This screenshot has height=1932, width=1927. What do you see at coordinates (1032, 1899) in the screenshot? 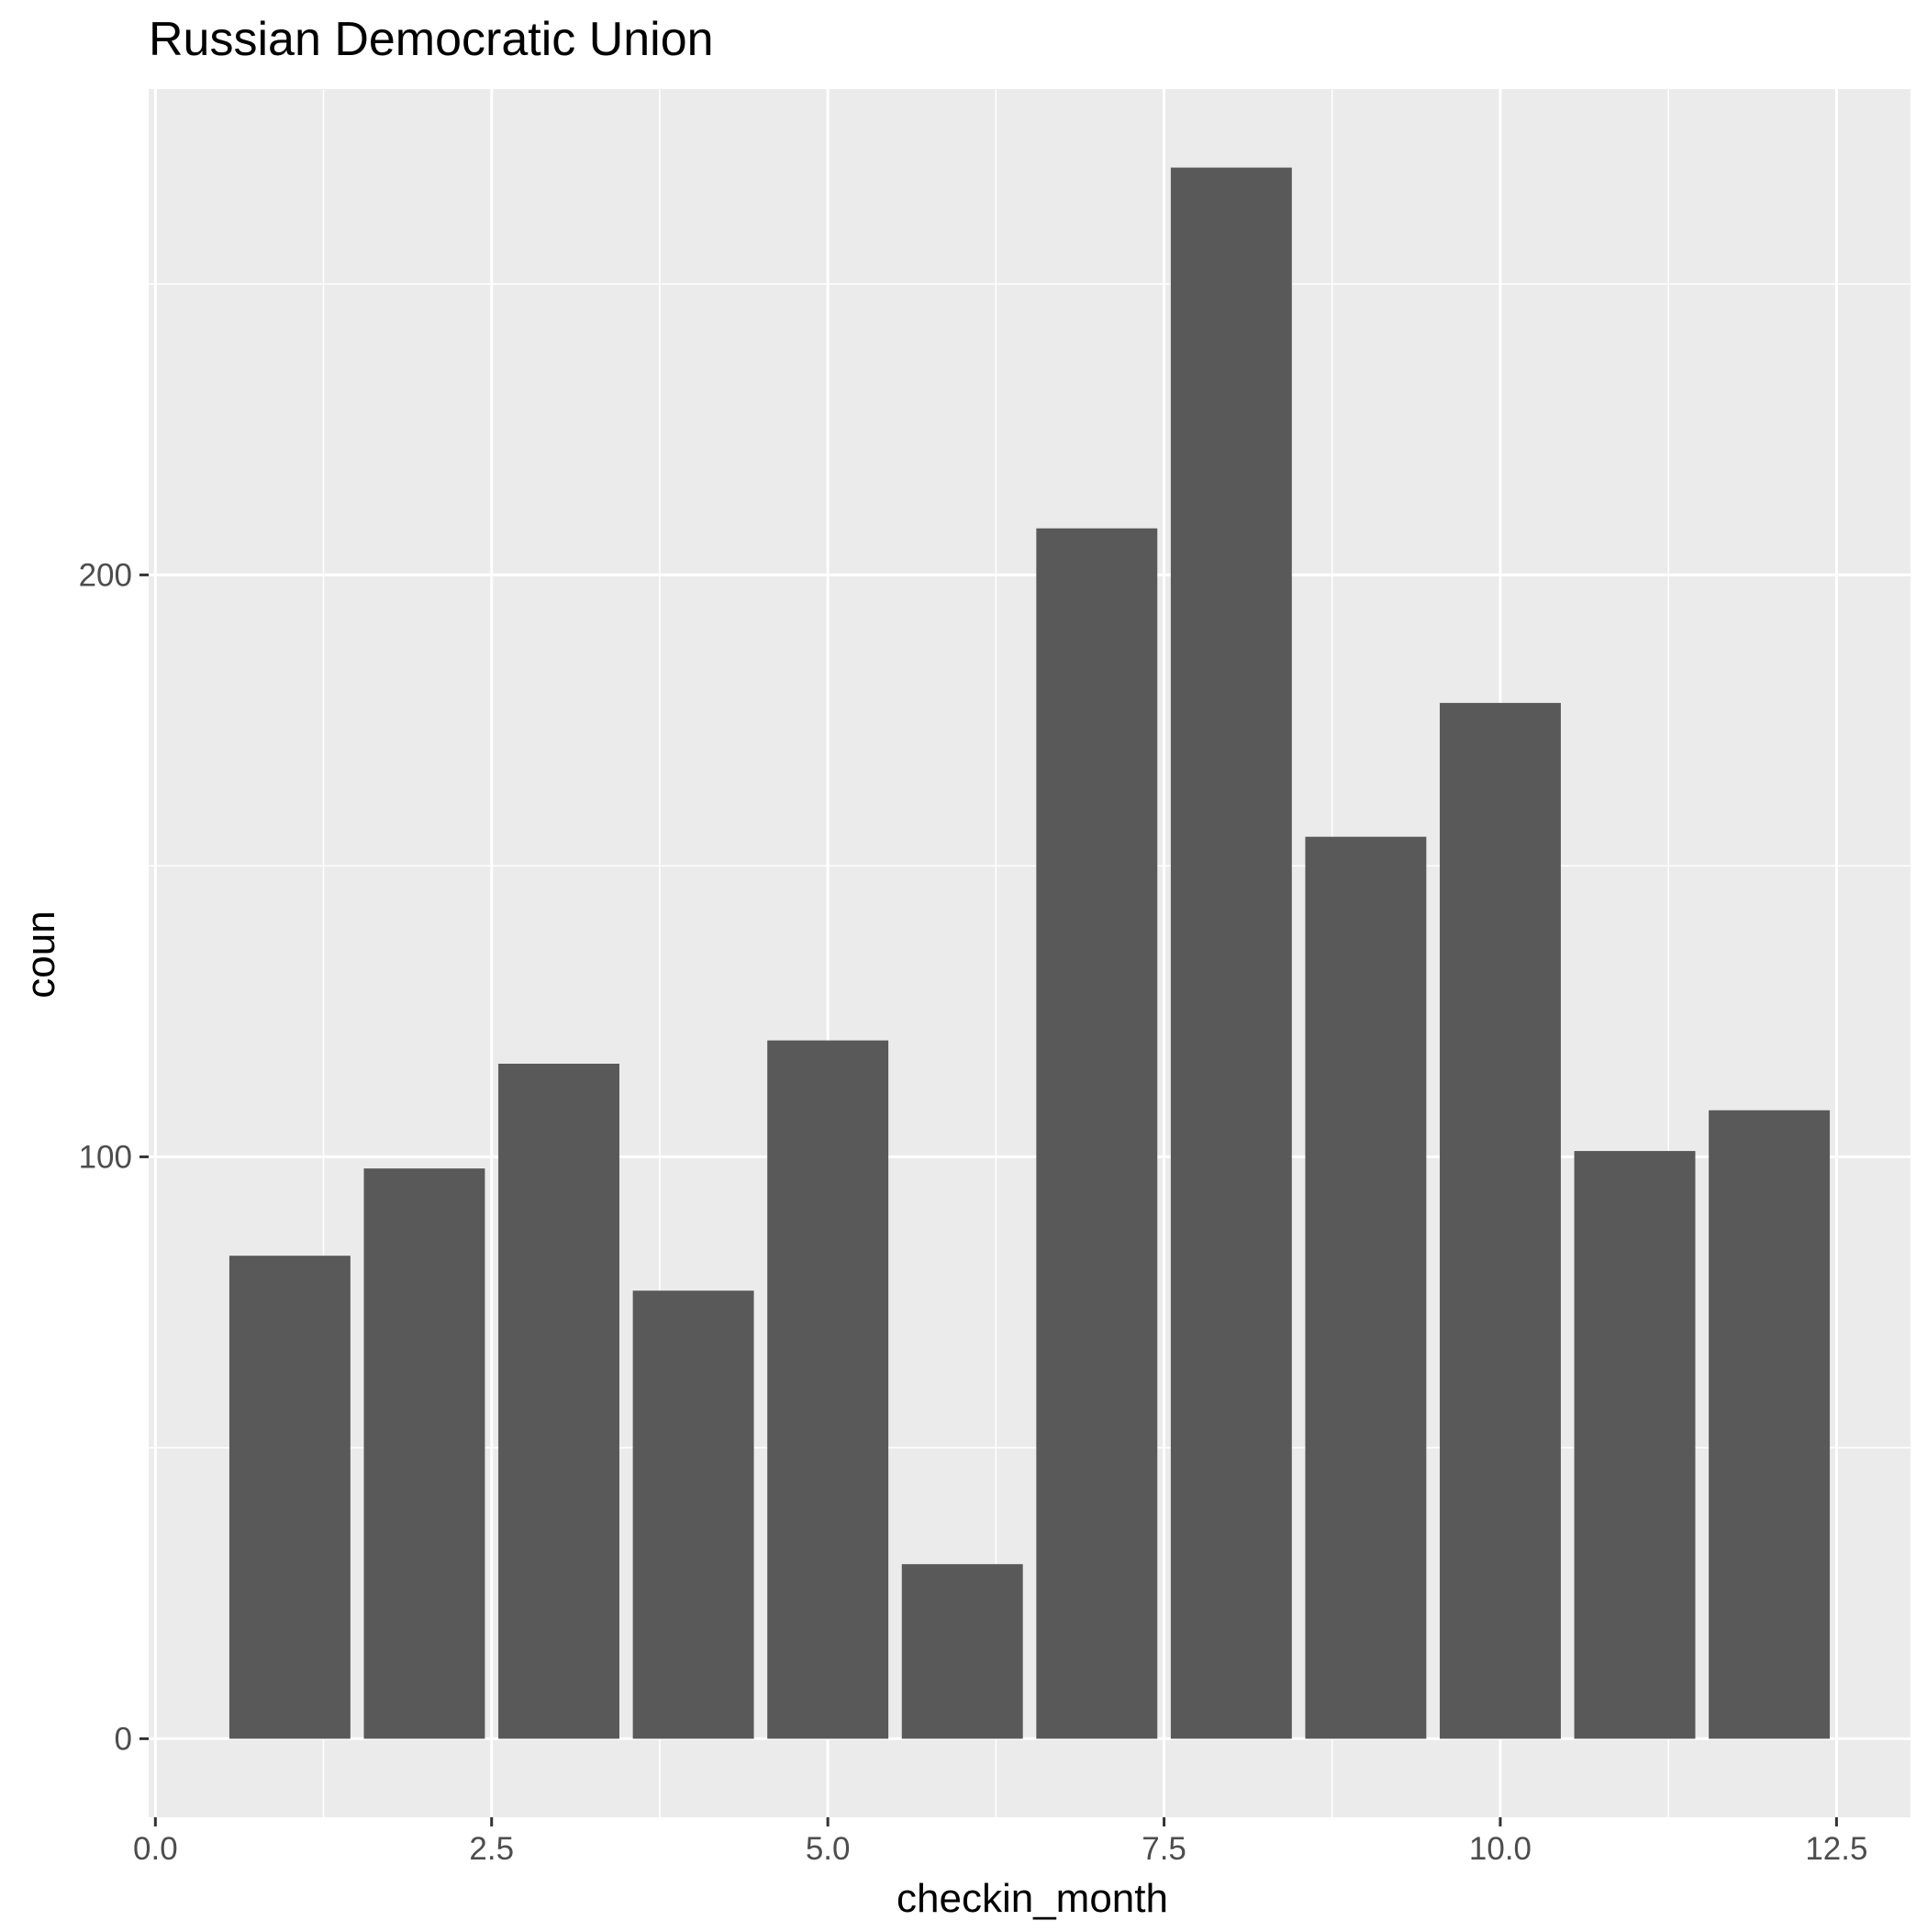
I see `x-axis-label: checkin_month` at bounding box center [1032, 1899].